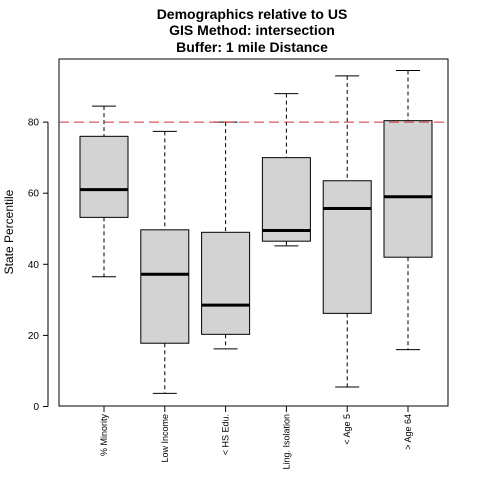  I want to click on x-tick-label: > Age 64, so click(408, 432).